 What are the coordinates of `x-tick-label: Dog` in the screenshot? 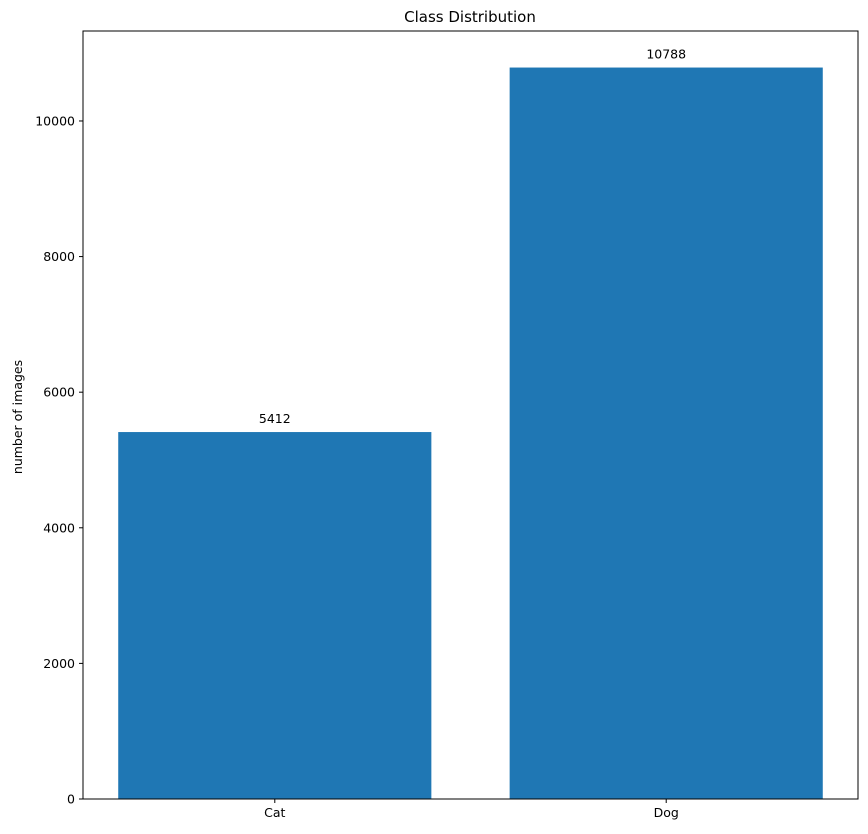 It's located at (666, 812).